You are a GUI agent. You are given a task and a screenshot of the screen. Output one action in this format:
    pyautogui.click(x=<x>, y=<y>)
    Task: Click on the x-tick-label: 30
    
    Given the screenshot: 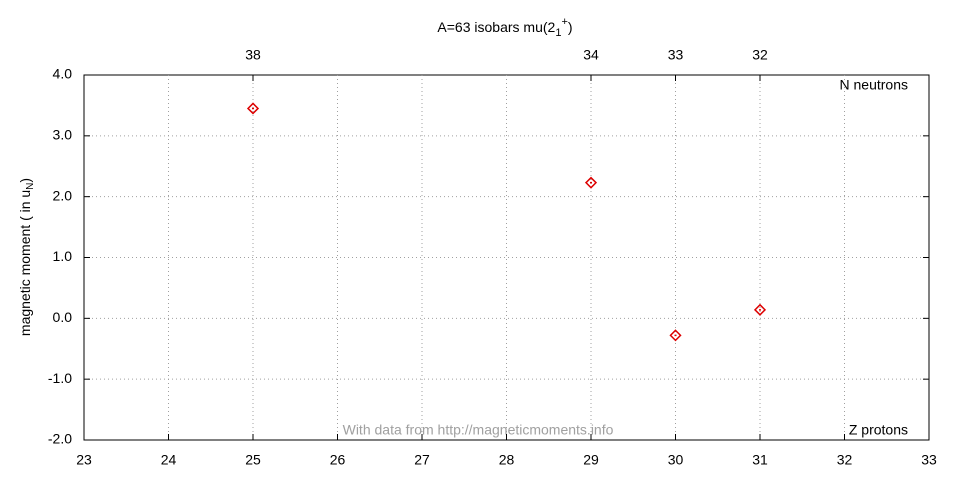 What is the action you would take?
    pyautogui.click(x=676, y=460)
    